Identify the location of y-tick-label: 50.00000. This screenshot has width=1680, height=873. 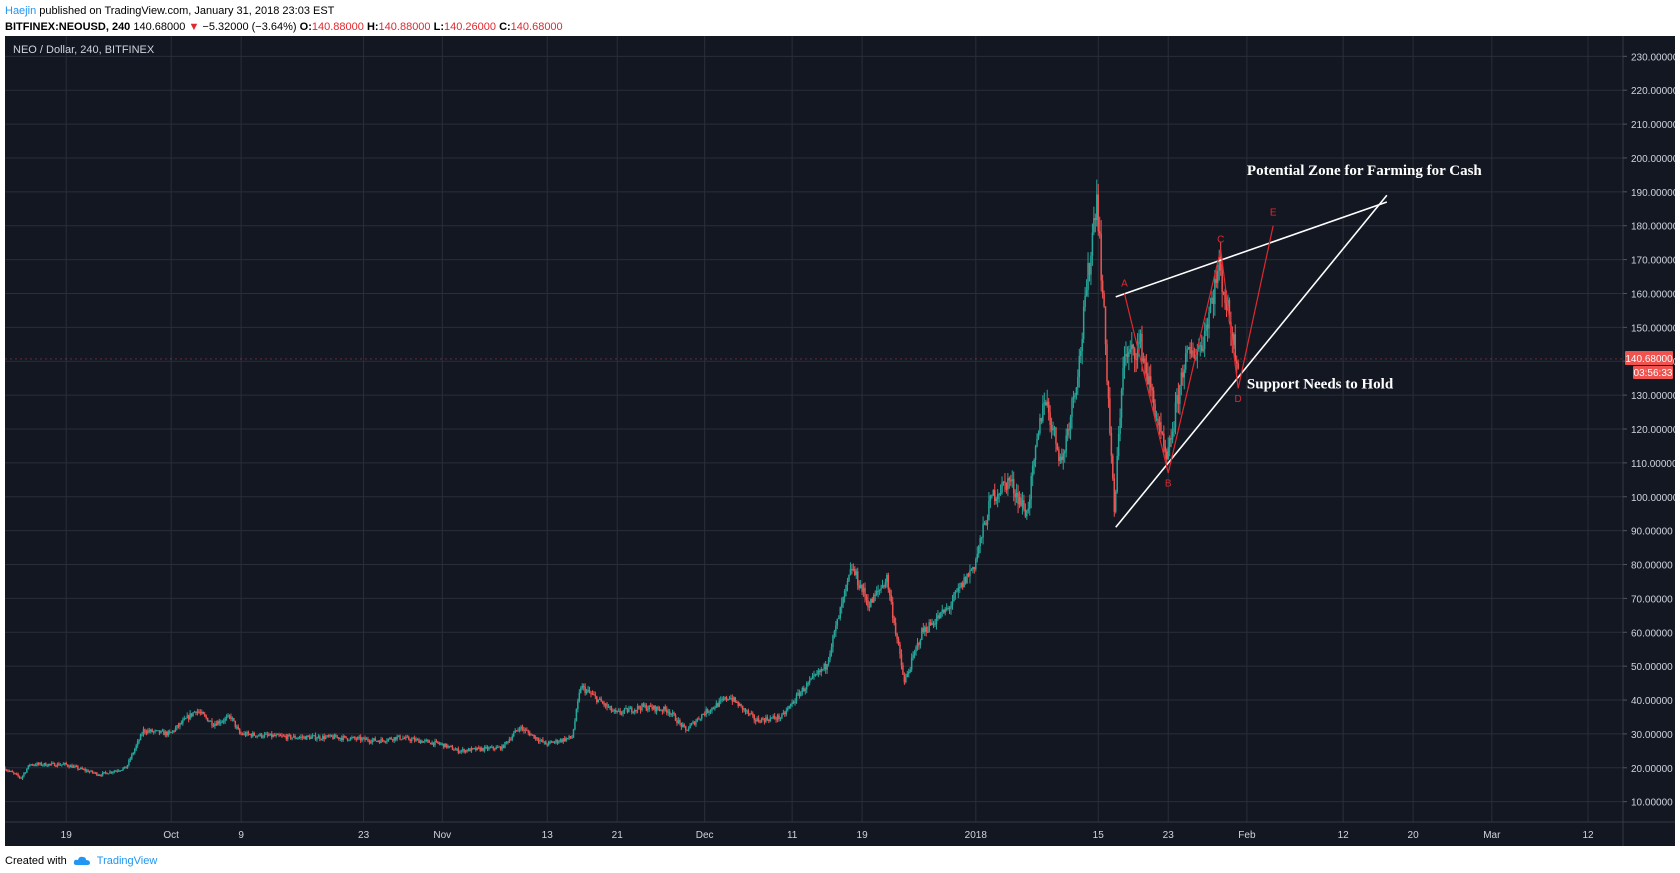
(1652, 667).